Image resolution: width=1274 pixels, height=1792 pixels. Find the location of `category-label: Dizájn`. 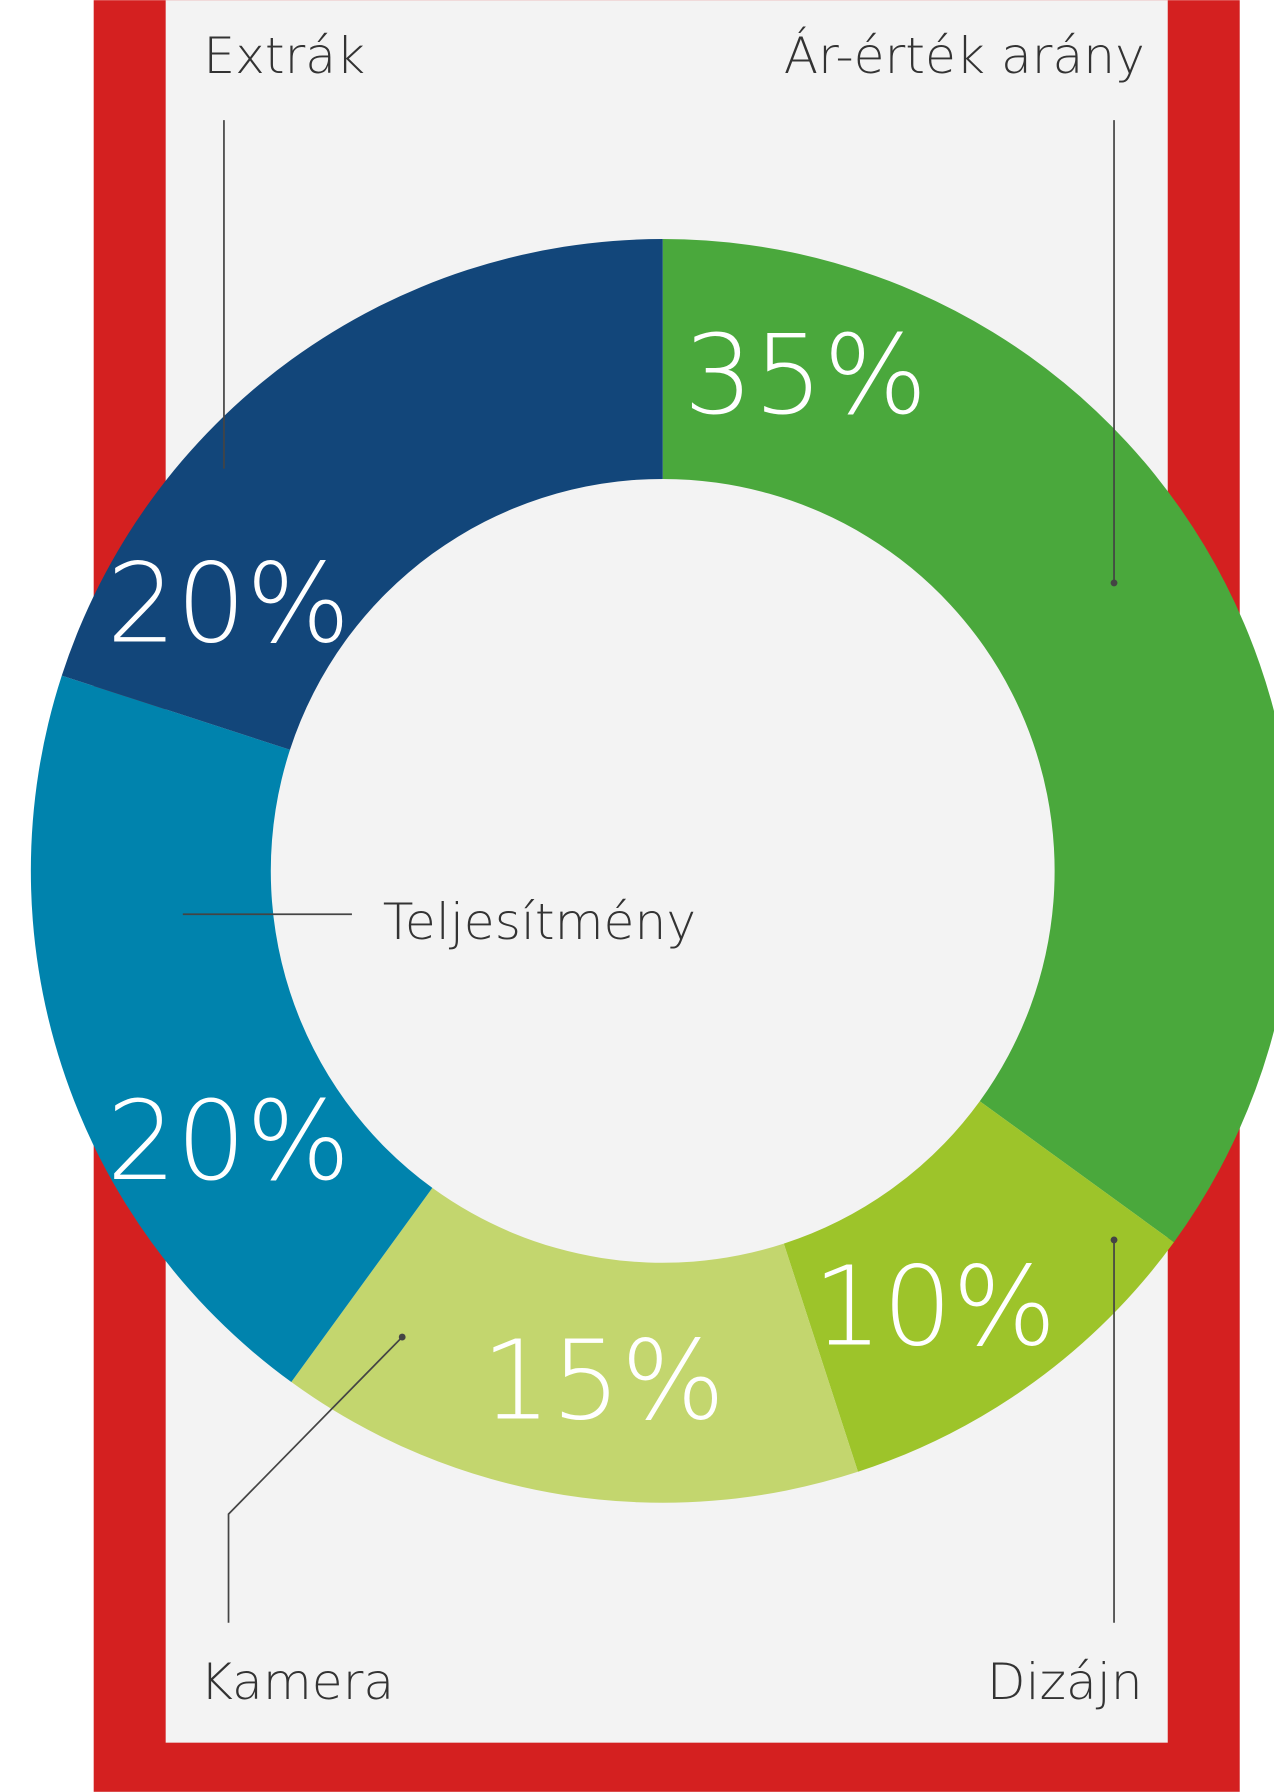

category-label: Dizájn is located at coordinates (1065, 1681).